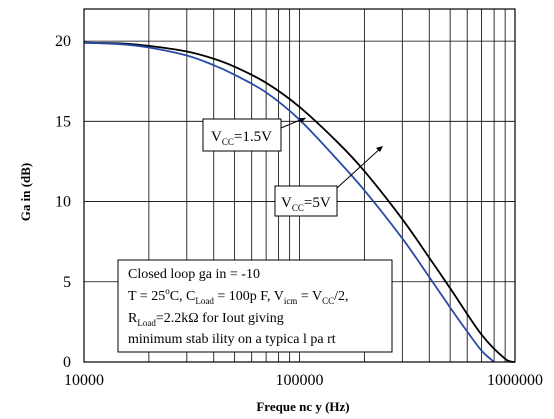 The height and width of the screenshot is (419, 554). Describe the element at coordinates (67, 282) in the screenshot. I see `y-tick-label: 5` at that location.